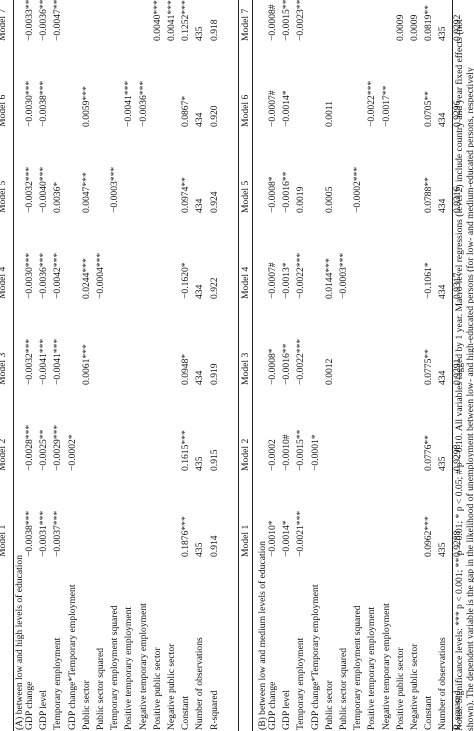 This screenshot has height=731, width=474. I want to click on cell: 0.0144***, so click(329, 278).